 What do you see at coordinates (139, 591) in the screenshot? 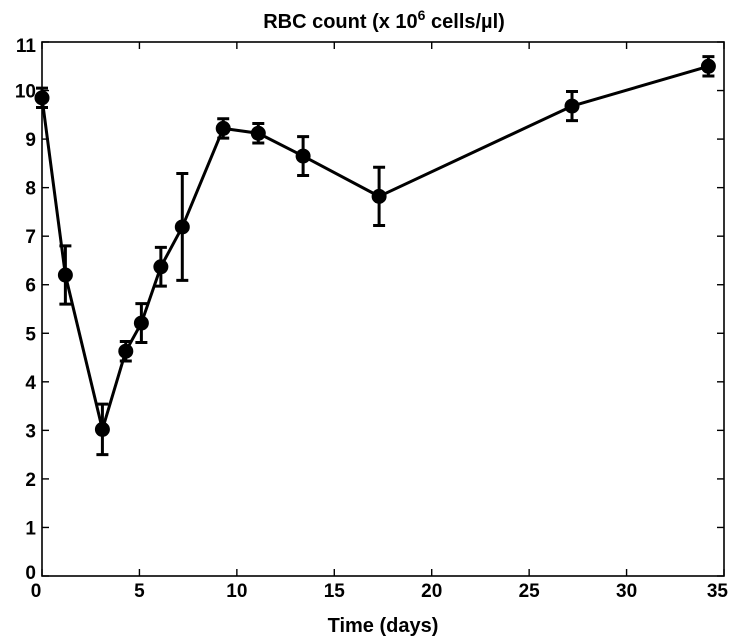
I see `x-tick-label: 5` at bounding box center [139, 591].